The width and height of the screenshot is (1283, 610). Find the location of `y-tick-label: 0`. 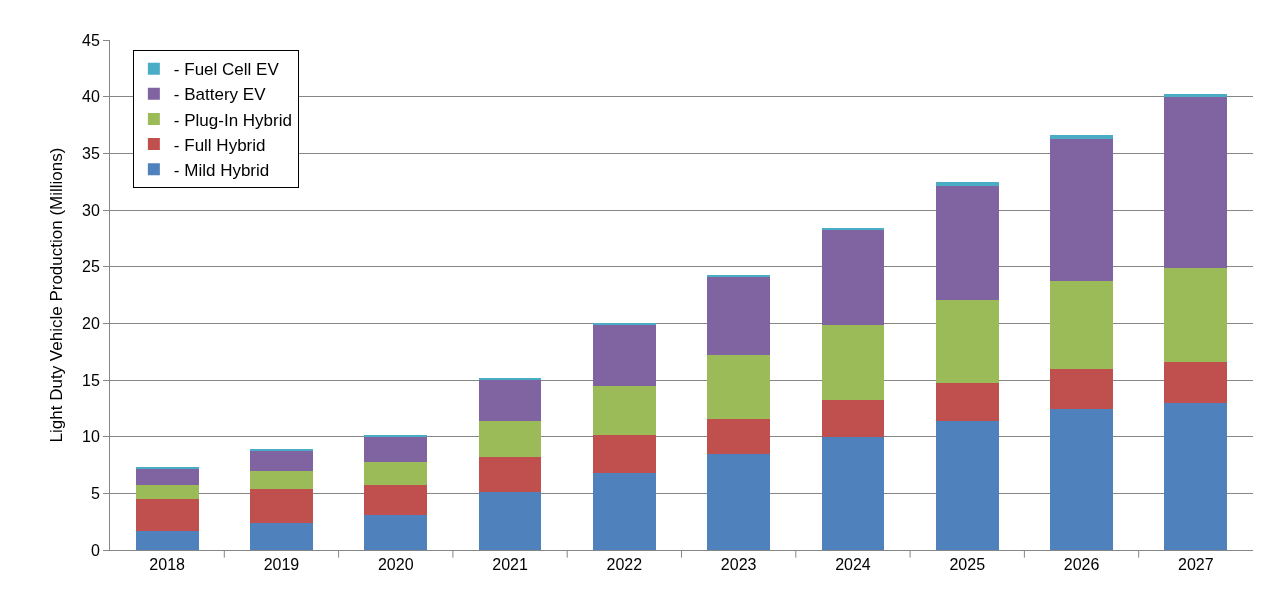

y-tick-label: 0 is located at coordinates (95, 550).